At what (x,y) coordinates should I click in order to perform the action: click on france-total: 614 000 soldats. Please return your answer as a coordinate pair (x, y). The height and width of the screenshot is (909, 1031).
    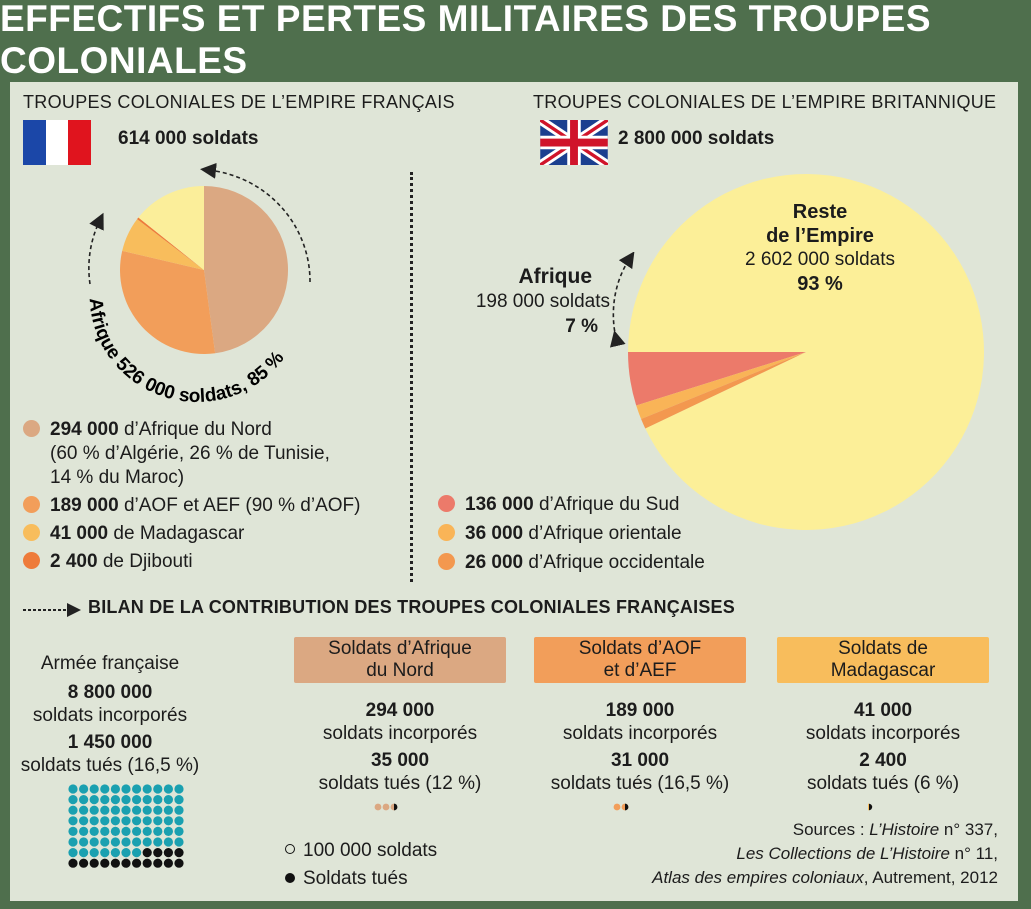
    Looking at the image, I should click on (188, 138).